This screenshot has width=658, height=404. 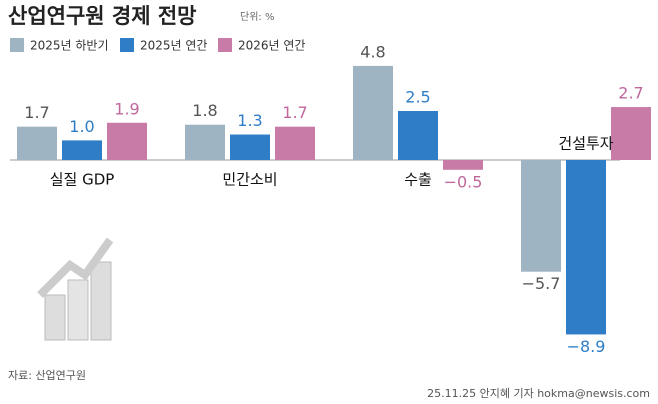 I want to click on legend-label: 2026년 연간, so click(x=271, y=46).